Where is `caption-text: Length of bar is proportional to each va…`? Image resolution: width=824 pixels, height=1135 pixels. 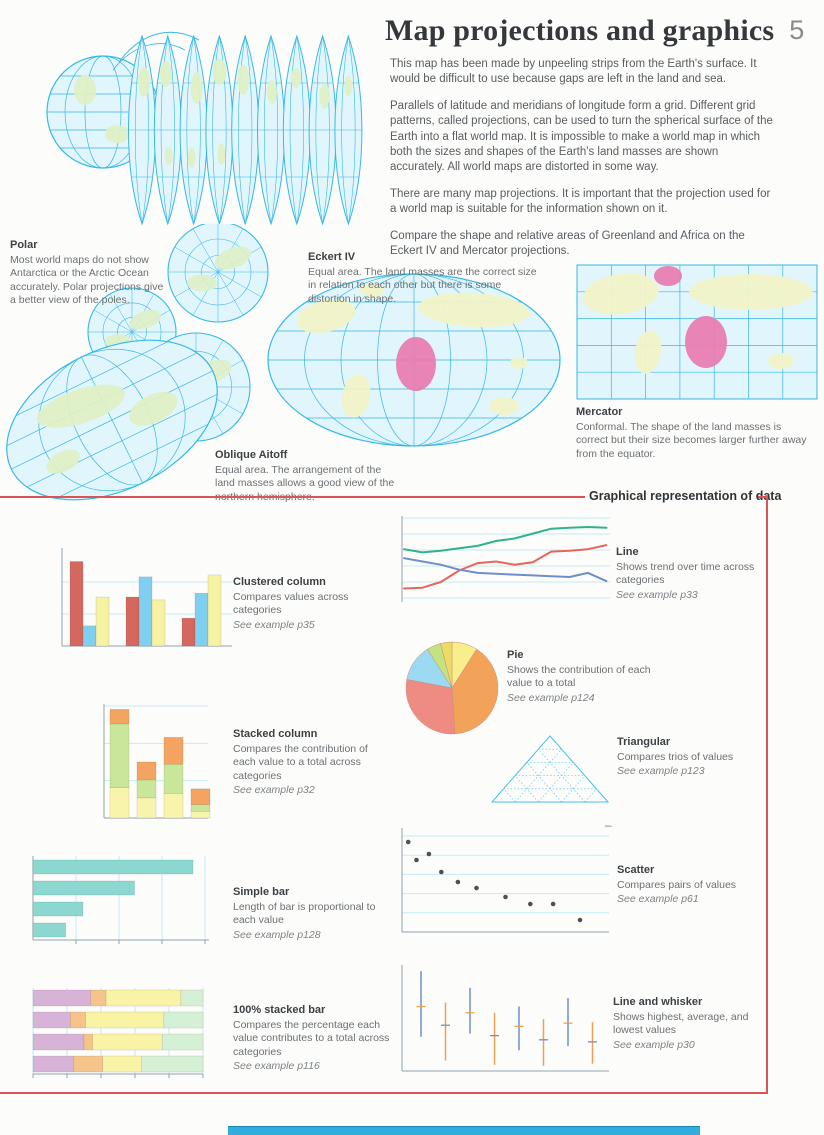 caption-text: Length of bar is proportional to each va… is located at coordinates (304, 913).